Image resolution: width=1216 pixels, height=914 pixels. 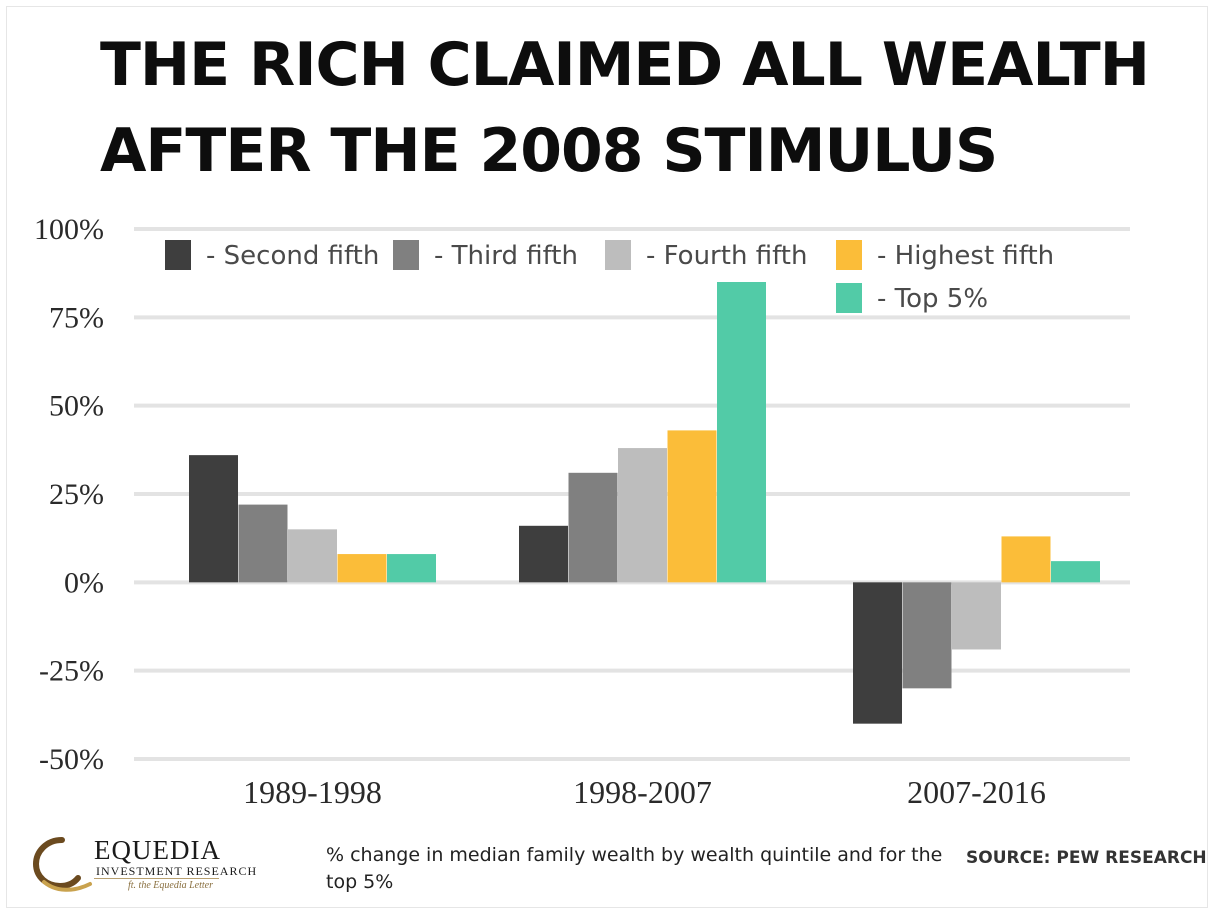 I want to click on legend-label: - Fourth fifth, so click(x=726, y=256).